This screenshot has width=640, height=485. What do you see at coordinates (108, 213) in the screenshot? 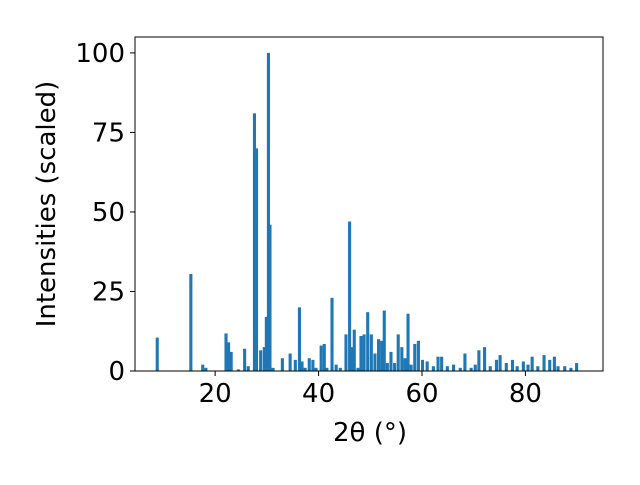
I see `y-tick-label: 50` at bounding box center [108, 213].